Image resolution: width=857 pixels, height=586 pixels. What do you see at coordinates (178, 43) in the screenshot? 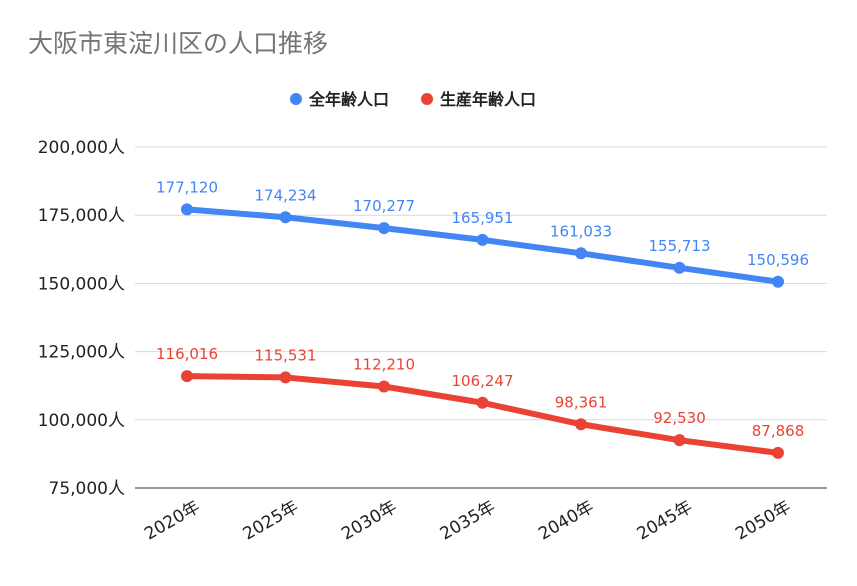
I see `chart-title: 大阪市東淀川区の人口推移` at bounding box center [178, 43].